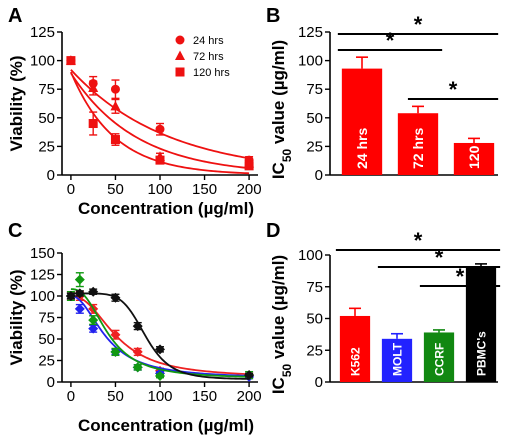 Image resolution: width=512 pixels, height=441 pixels. I want to click on bar-label-1: MOLT, so click(397, 359).